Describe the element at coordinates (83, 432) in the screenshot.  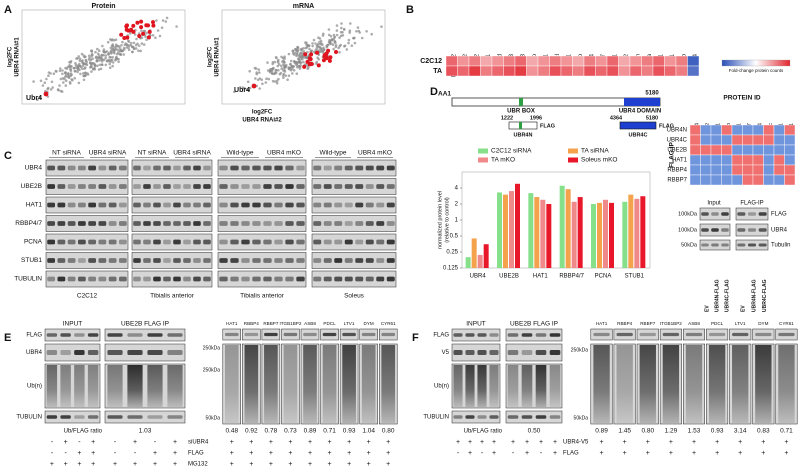
I see `ratio-label: Ub/FLAG ratio` at that location.